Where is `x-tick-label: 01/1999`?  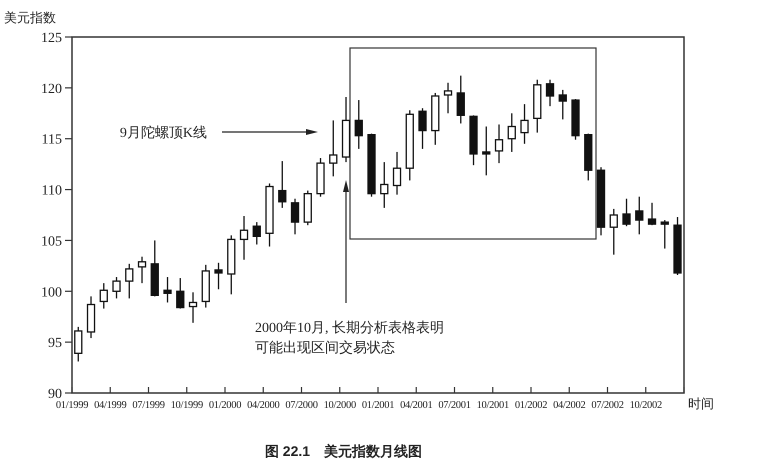
x-tick-label: 01/1999 is located at coordinates (72, 405).